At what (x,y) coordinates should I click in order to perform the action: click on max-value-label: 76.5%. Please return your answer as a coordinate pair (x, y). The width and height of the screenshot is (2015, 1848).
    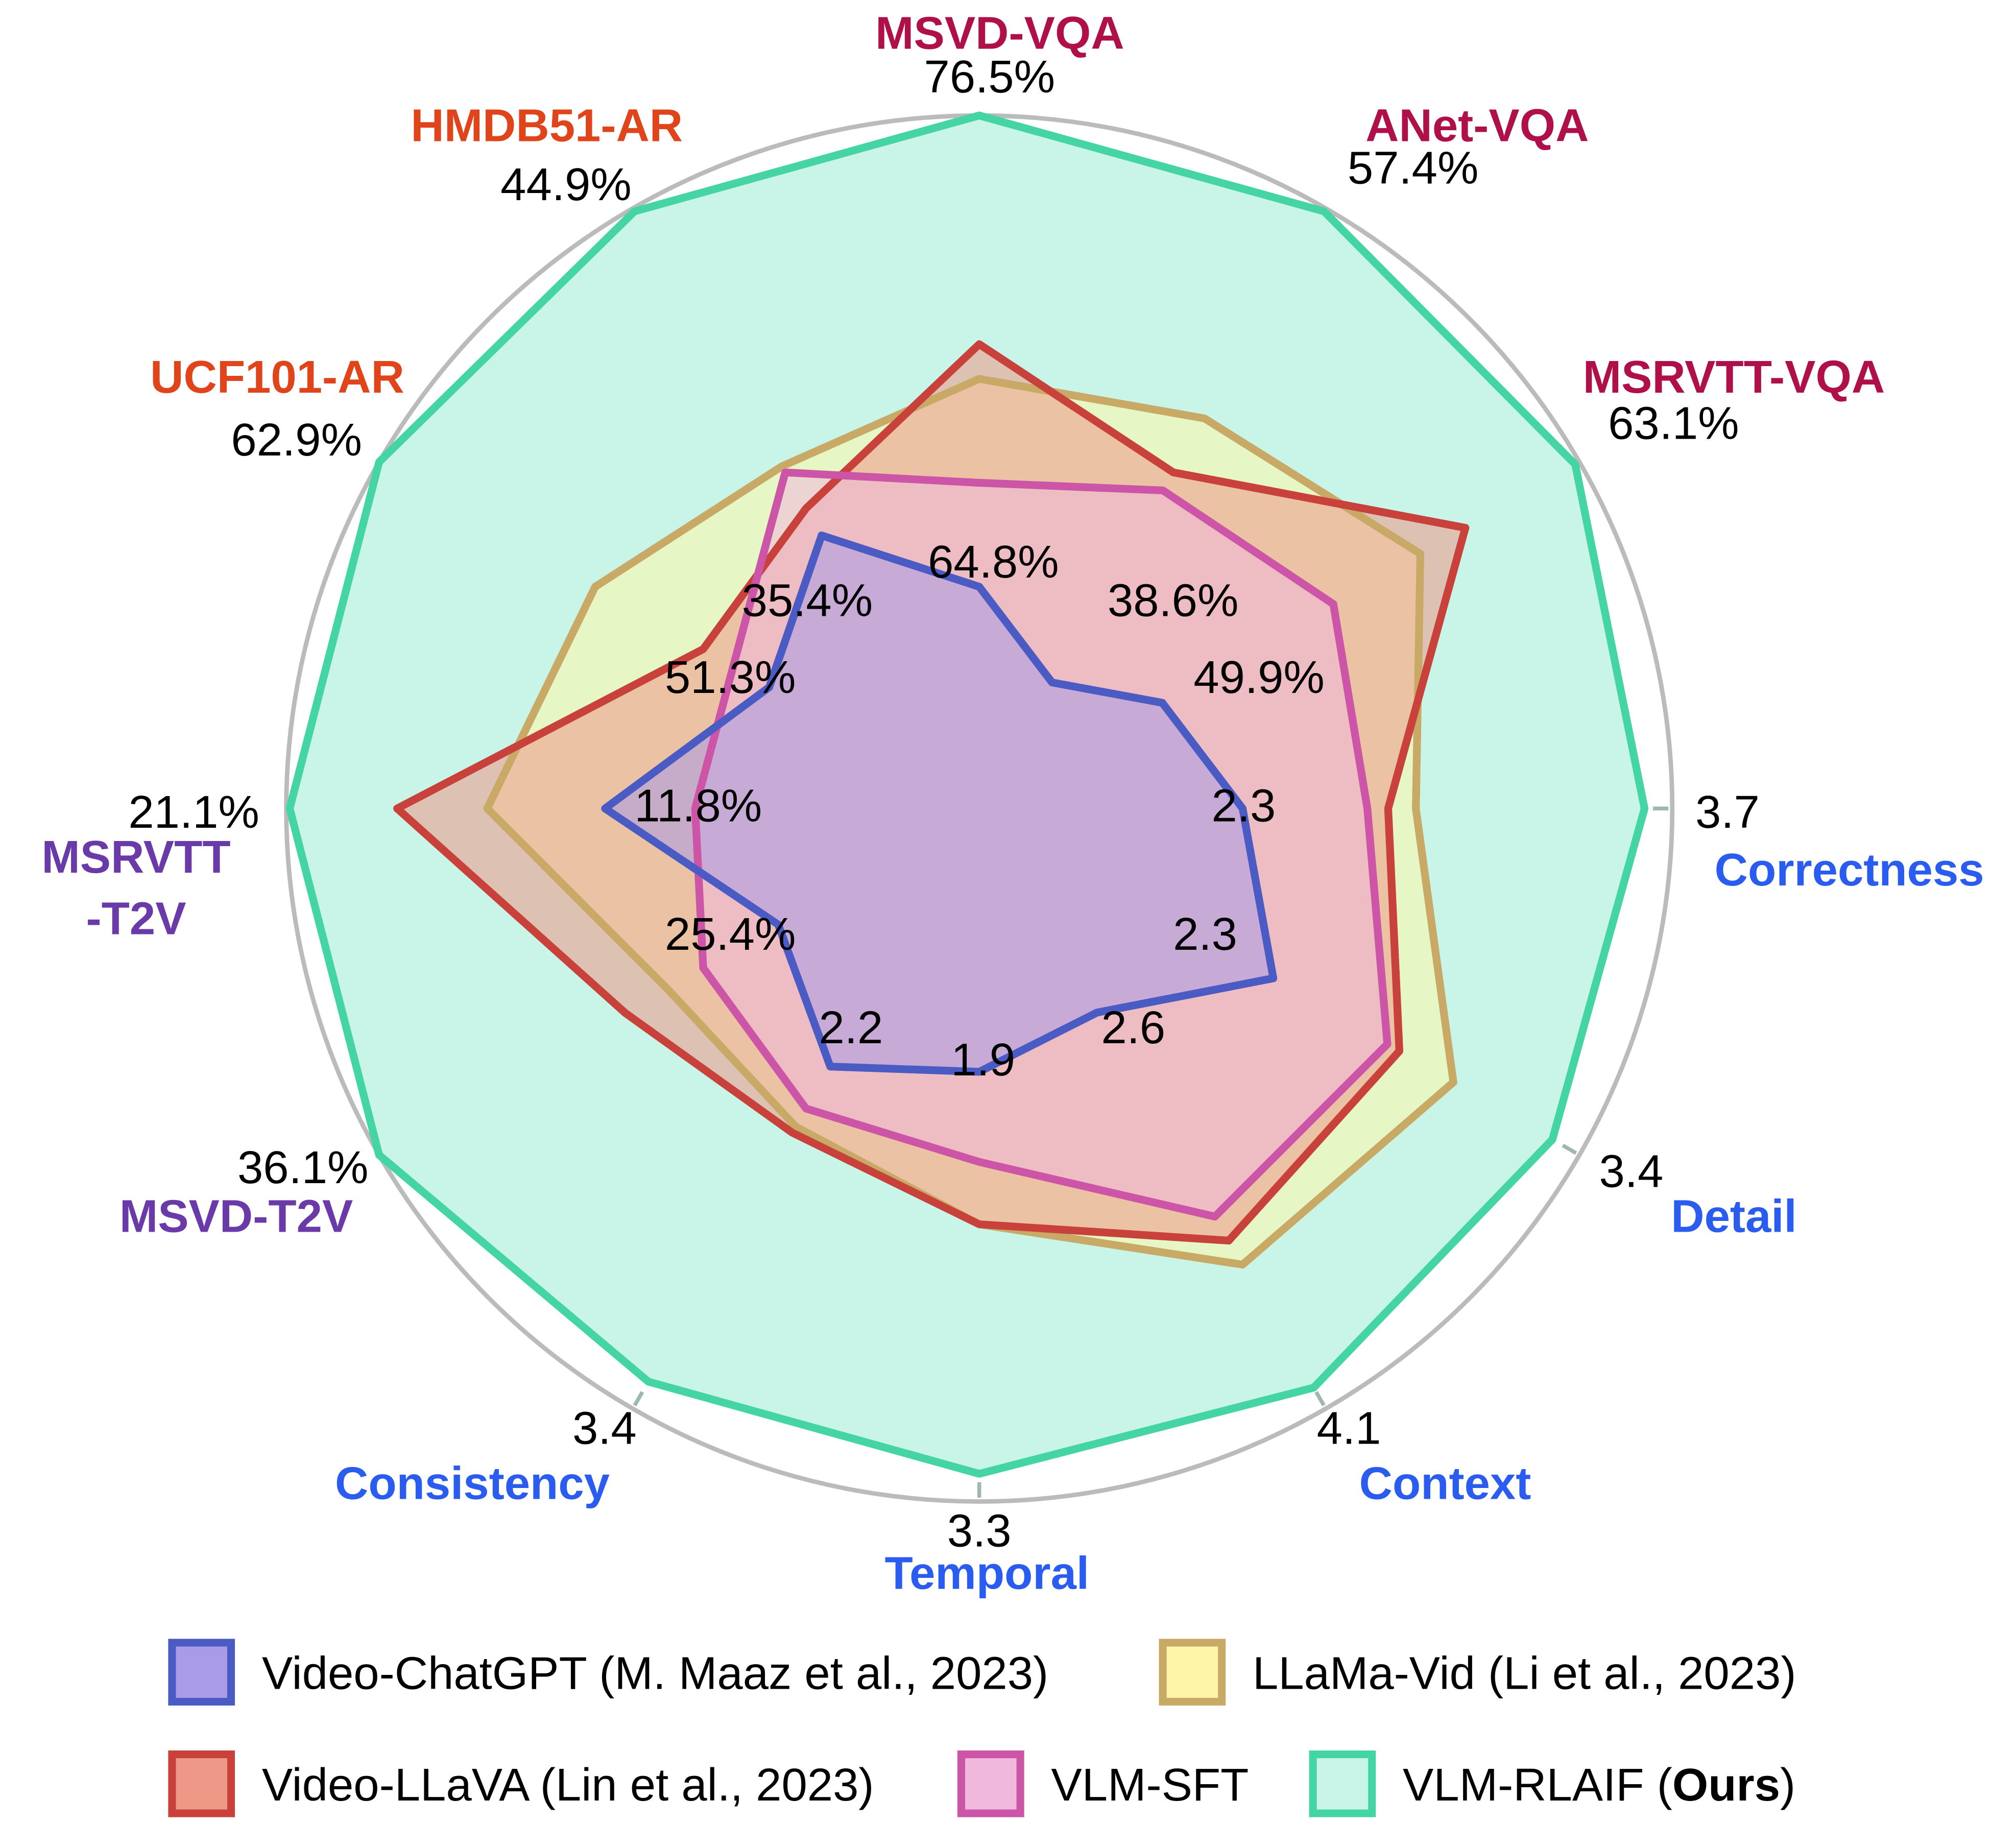
    Looking at the image, I should click on (990, 77).